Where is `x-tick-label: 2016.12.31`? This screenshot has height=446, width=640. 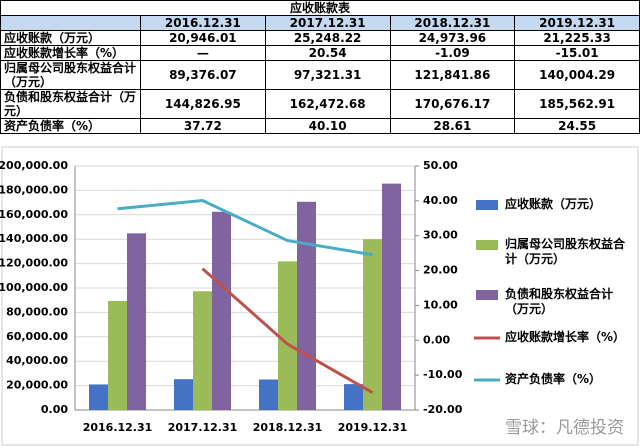 x-tick-label: 2016.12.31 is located at coordinates (118, 427).